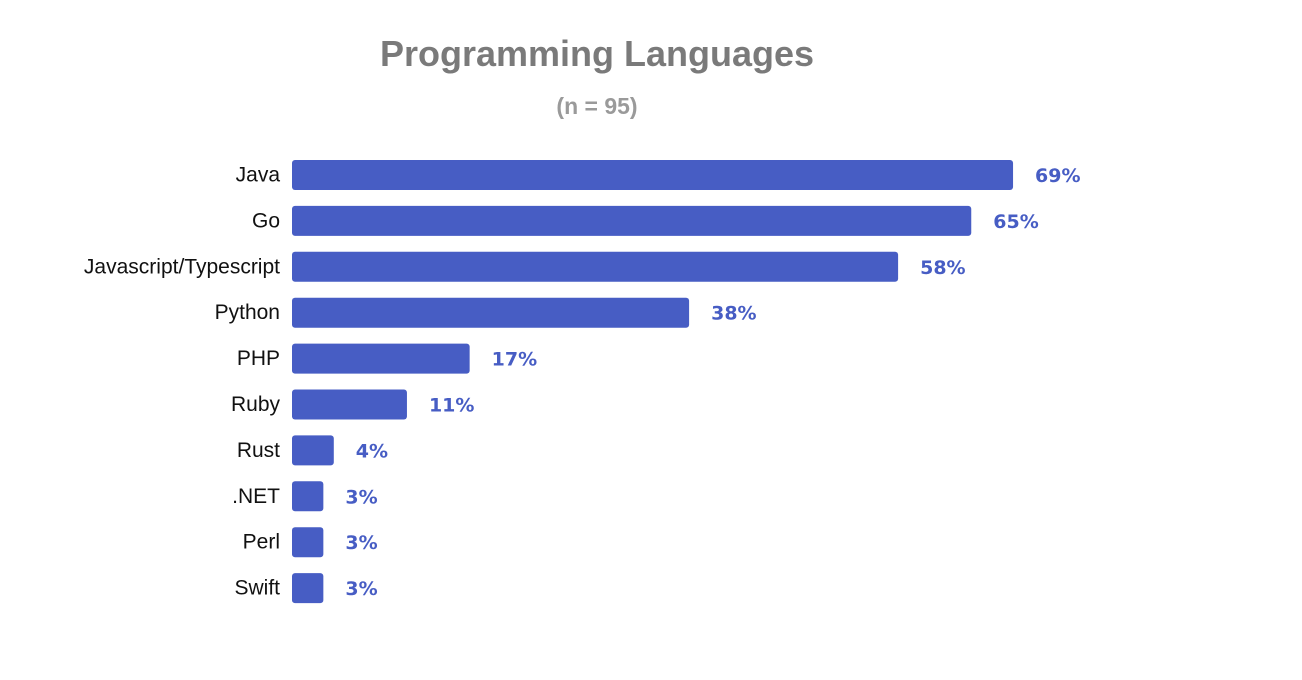  I want to click on bar-java, so click(653, 175).